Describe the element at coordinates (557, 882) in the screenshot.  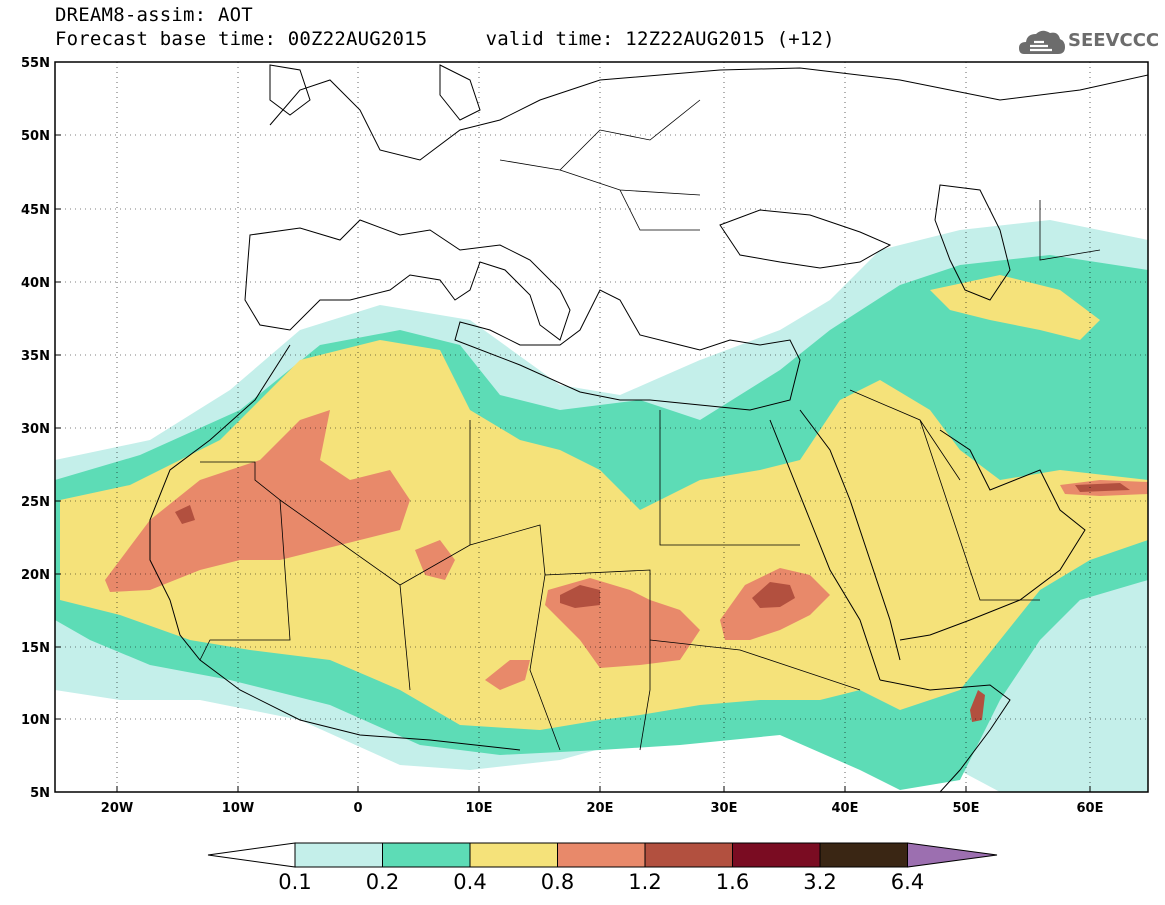
I see `colorbar-label: 0.8` at that location.